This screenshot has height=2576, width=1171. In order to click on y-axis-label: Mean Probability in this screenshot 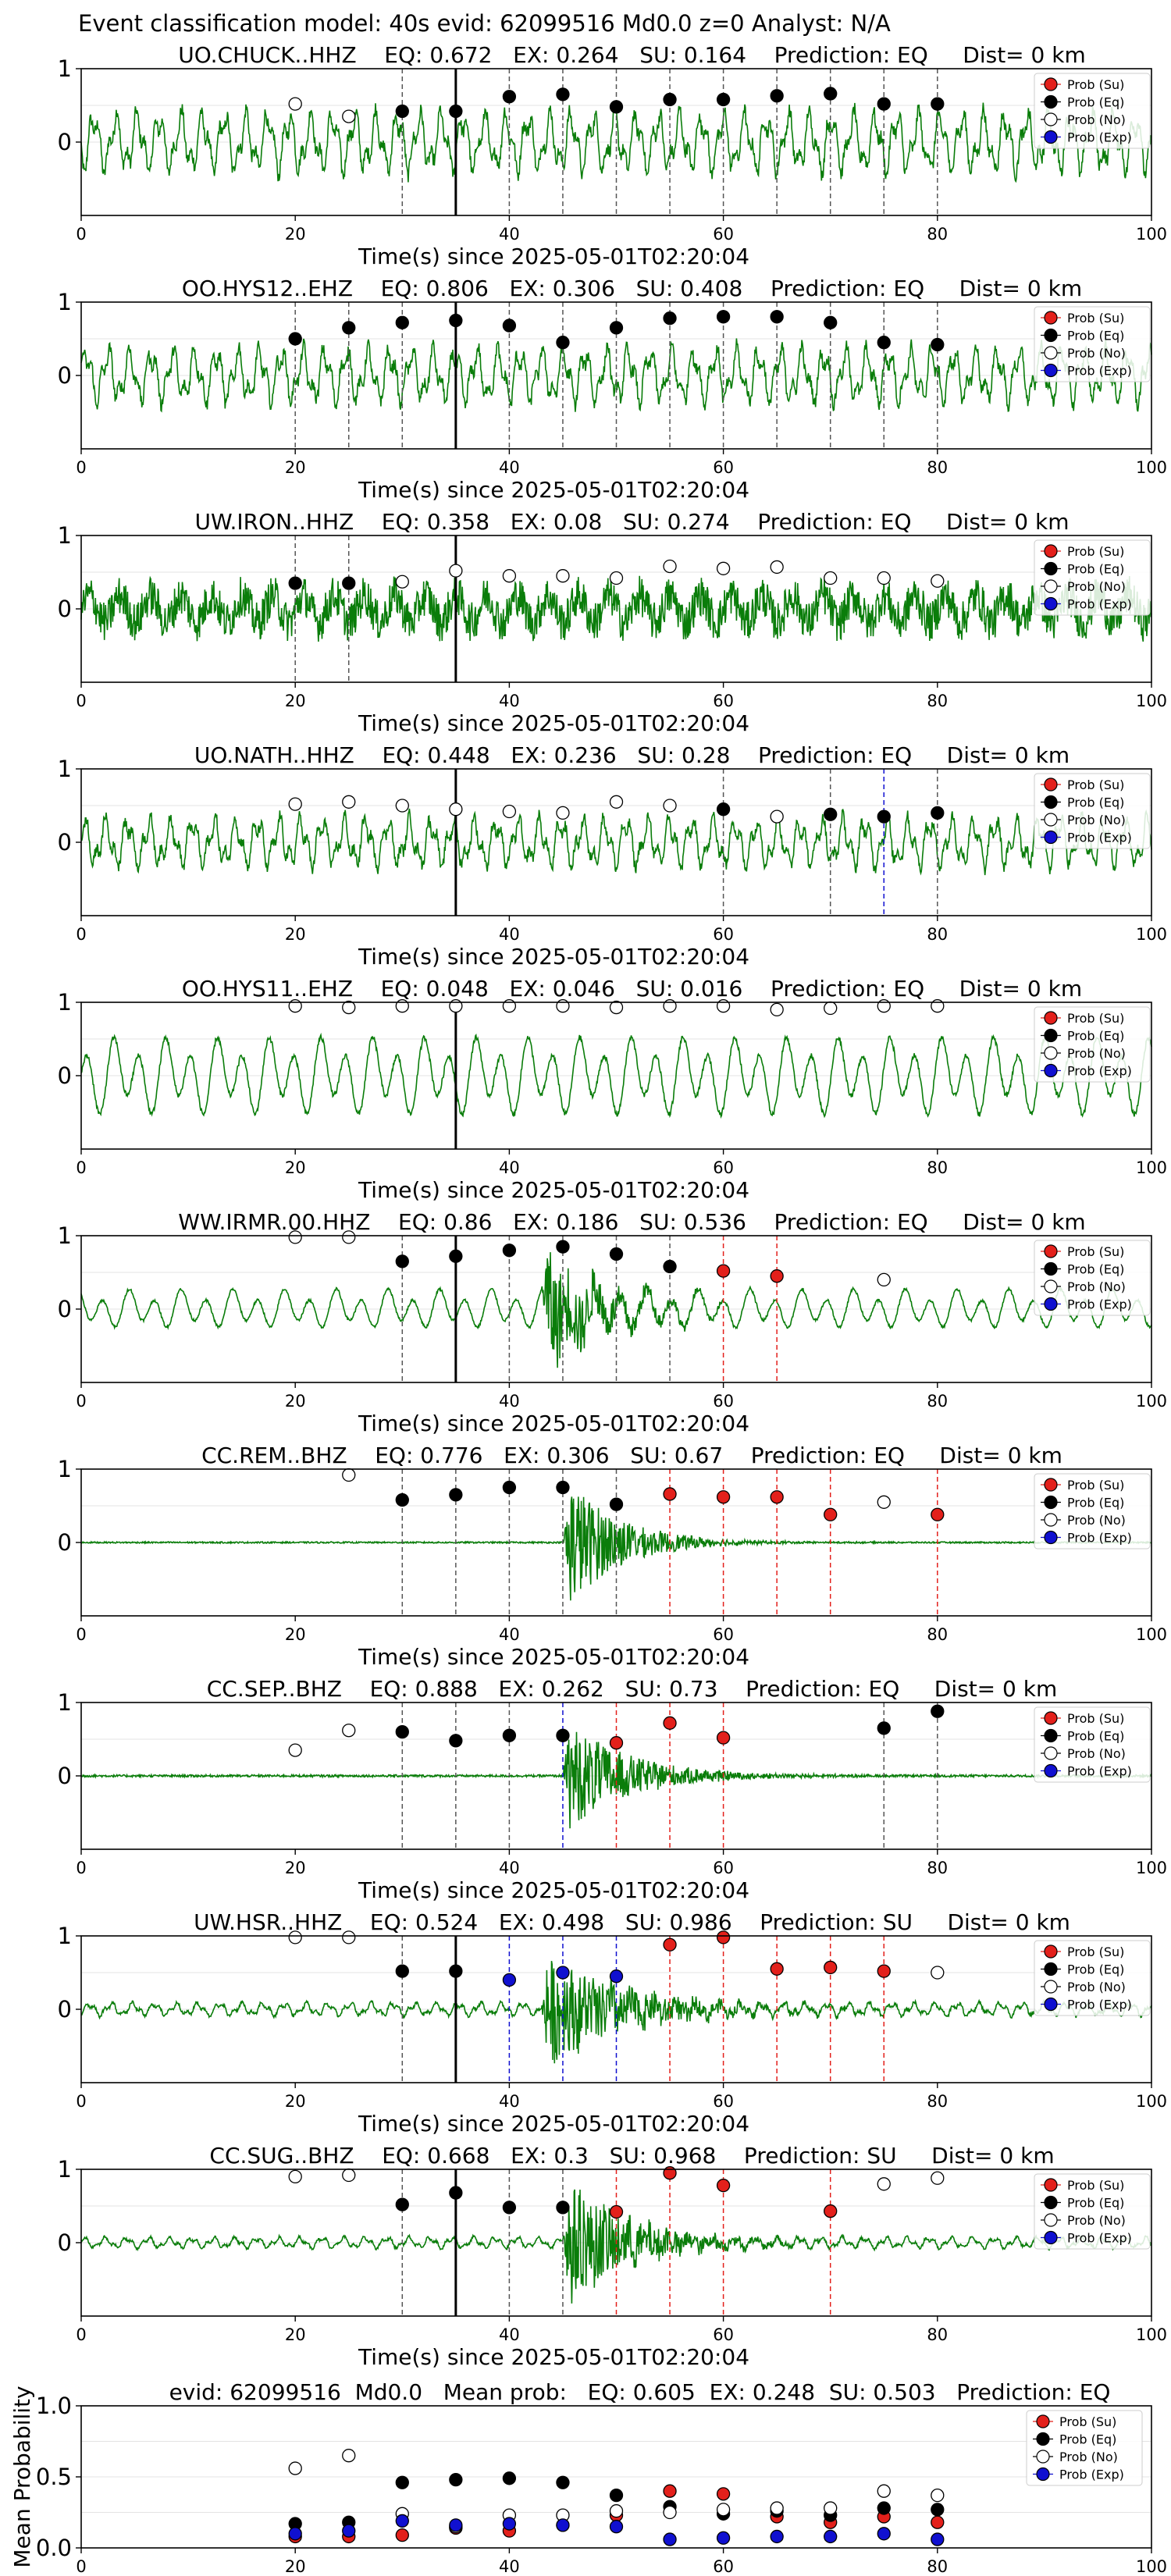, I will do `click(22, 2476)`.